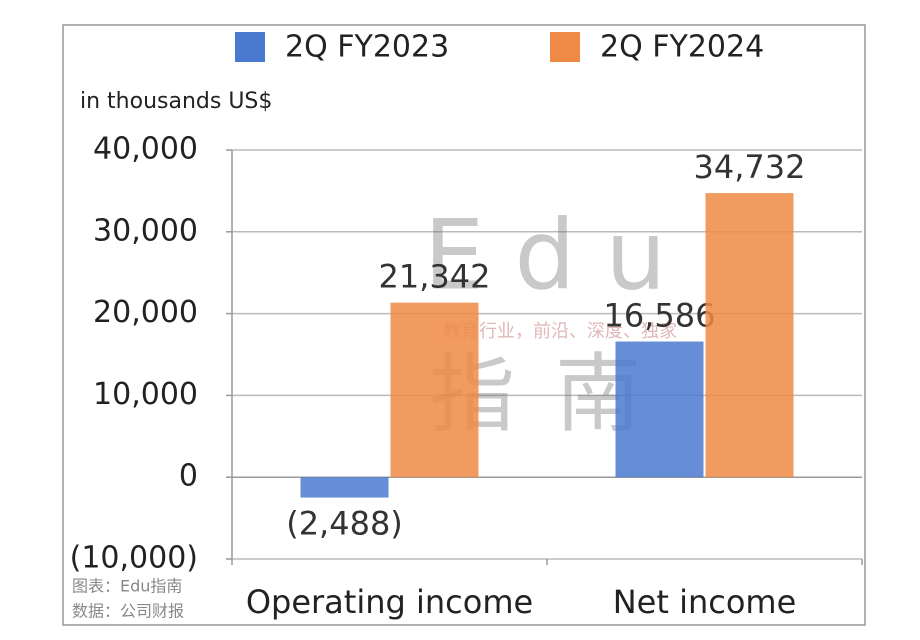 Image resolution: width=920 pixels, height=640 pixels. What do you see at coordinates (128, 611) in the screenshot?
I see `note: 数据：公司财报` at bounding box center [128, 611].